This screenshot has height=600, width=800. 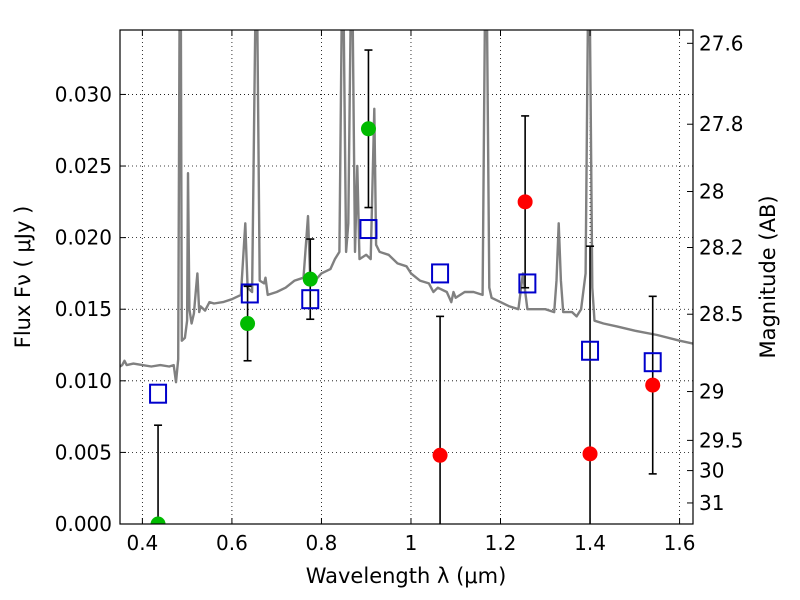 What do you see at coordinates (501, 543) in the screenshot?
I see `x-tick-label: 1.2` at bounding box center [501, 543].